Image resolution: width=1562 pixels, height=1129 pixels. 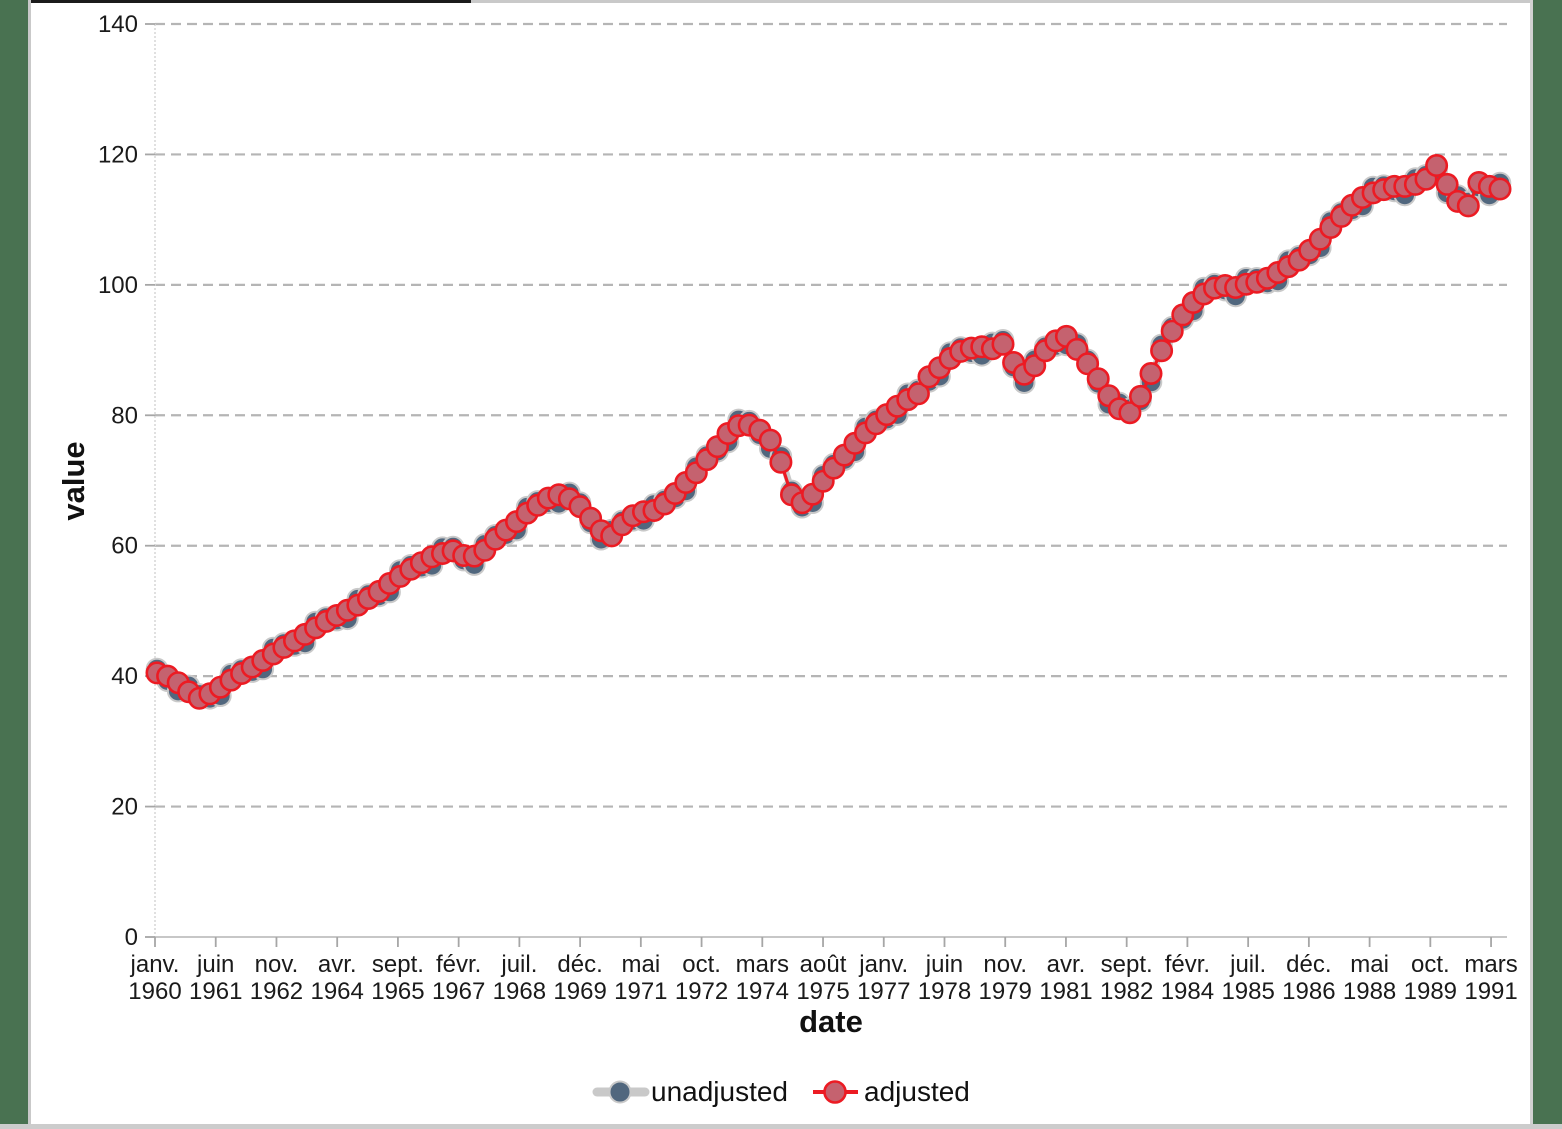 What do you see at coordinates (822, 991) in the screenshot?
I see `x-tick-year: 1975` at bounding box center [822, 991].